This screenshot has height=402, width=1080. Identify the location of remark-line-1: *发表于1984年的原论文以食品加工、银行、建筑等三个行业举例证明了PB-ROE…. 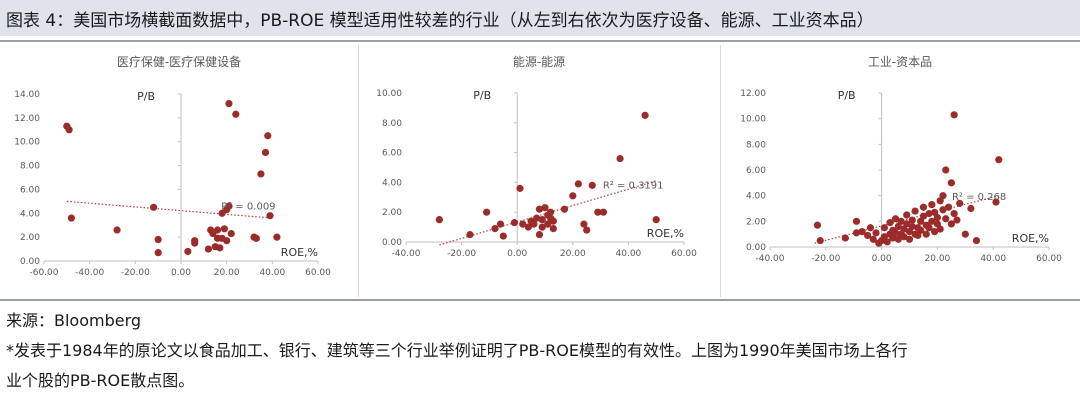
(457, 350).